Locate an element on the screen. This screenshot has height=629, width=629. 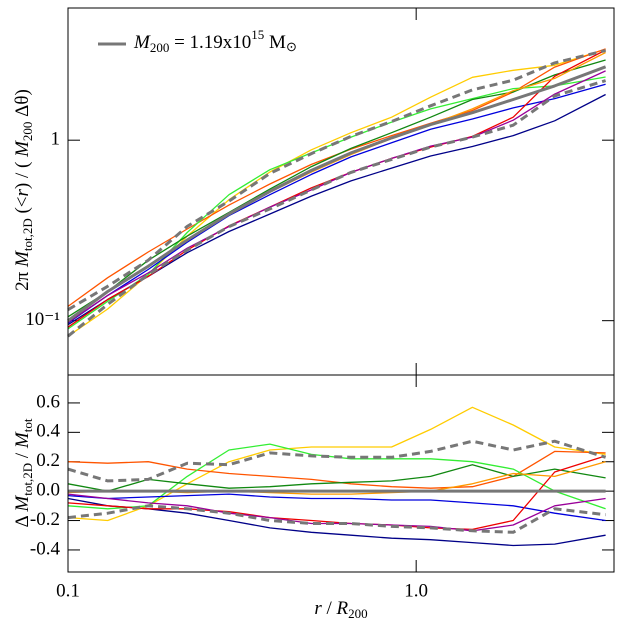
y-tick-label: 0.6 is located at coordinates (48, 401).